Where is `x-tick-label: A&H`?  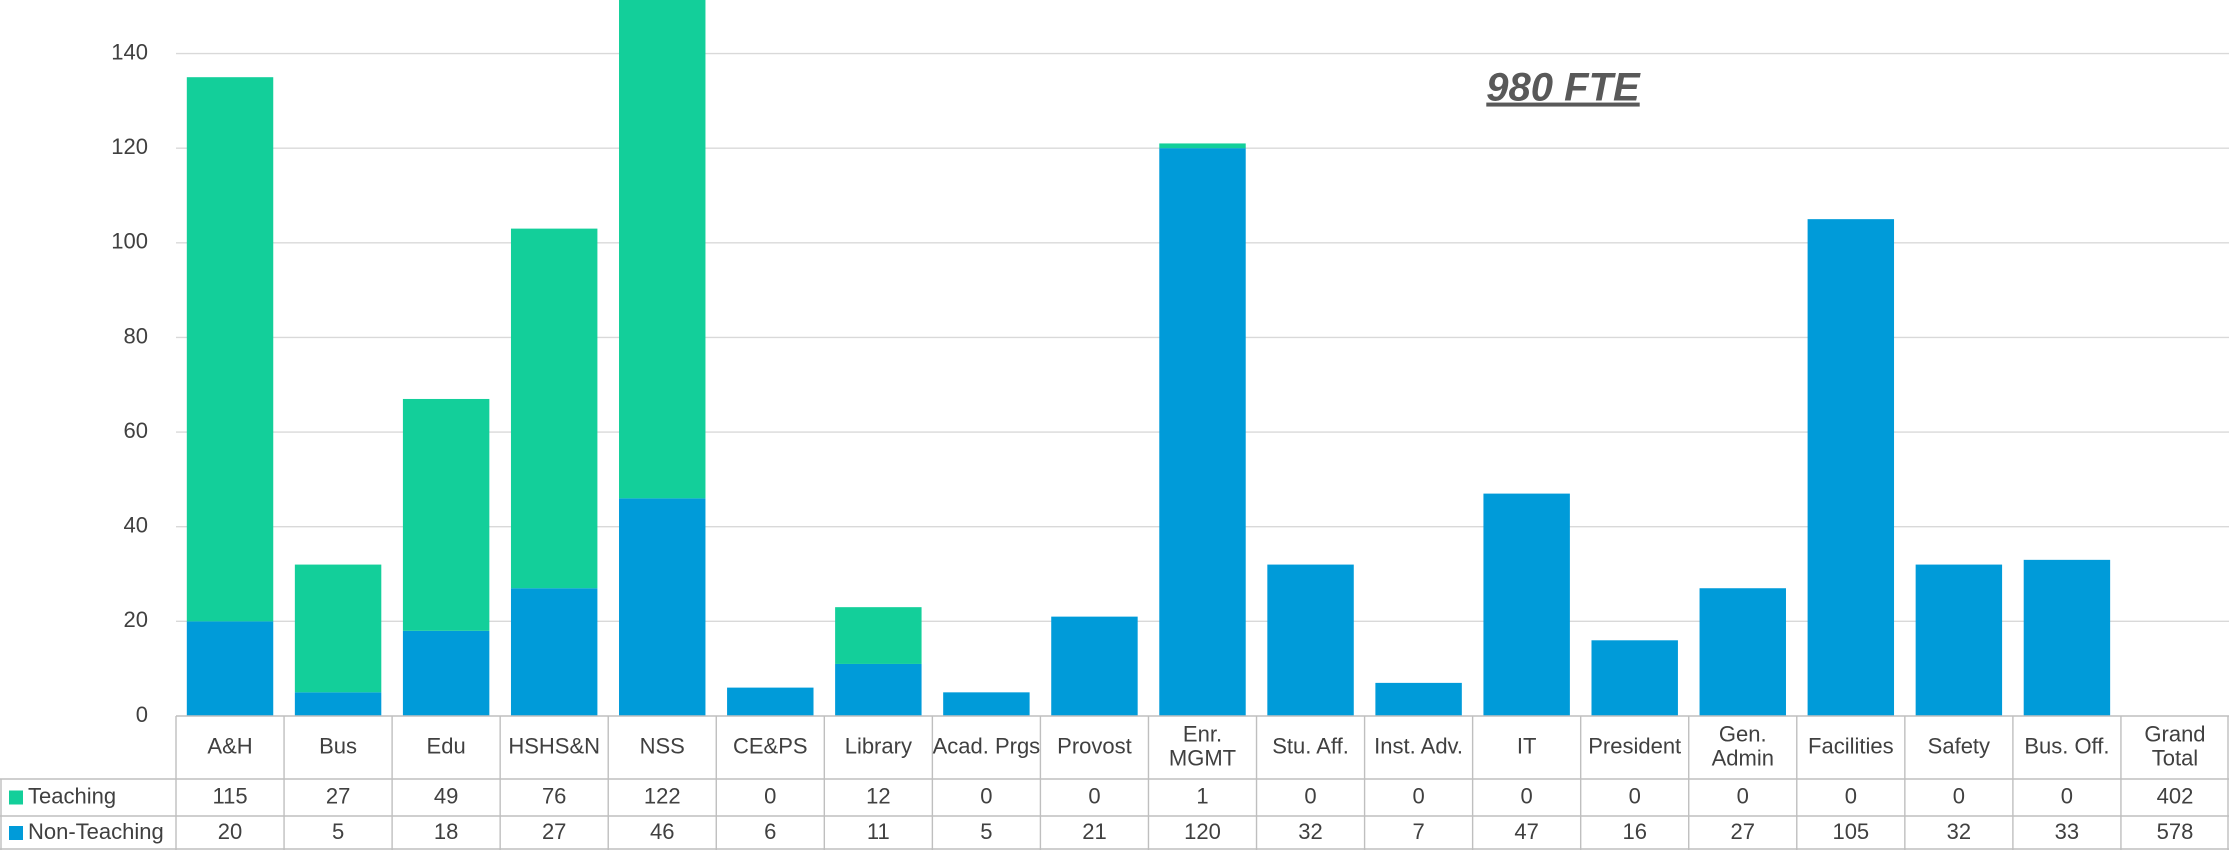
x-tick-label: A&H is located at coordinates (229, 745).